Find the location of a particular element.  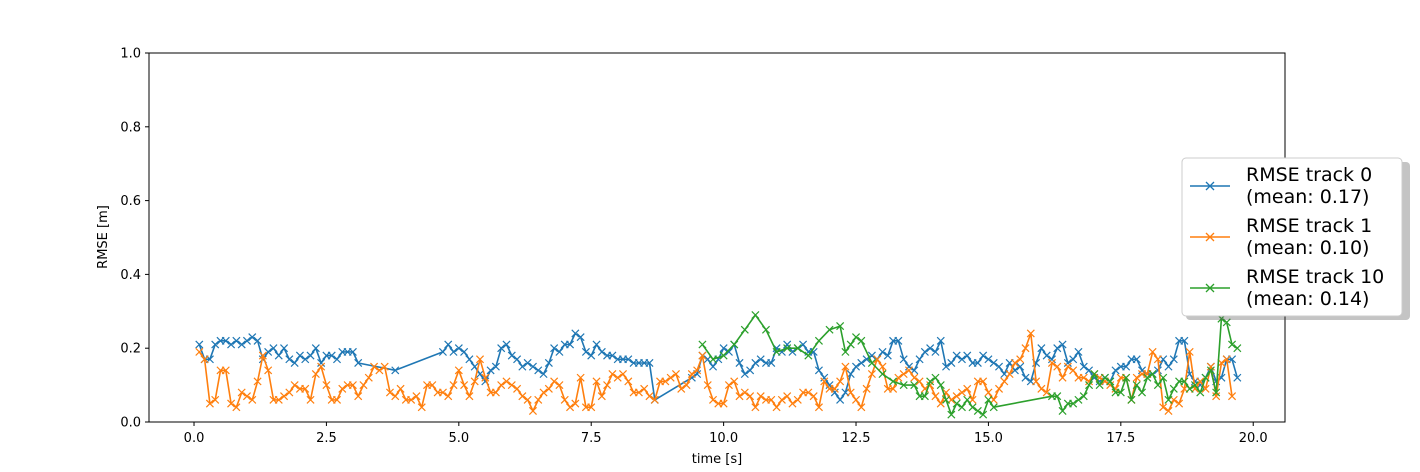

legend-mean: (mean: 0.10) is located at coordinates (1307, 248).